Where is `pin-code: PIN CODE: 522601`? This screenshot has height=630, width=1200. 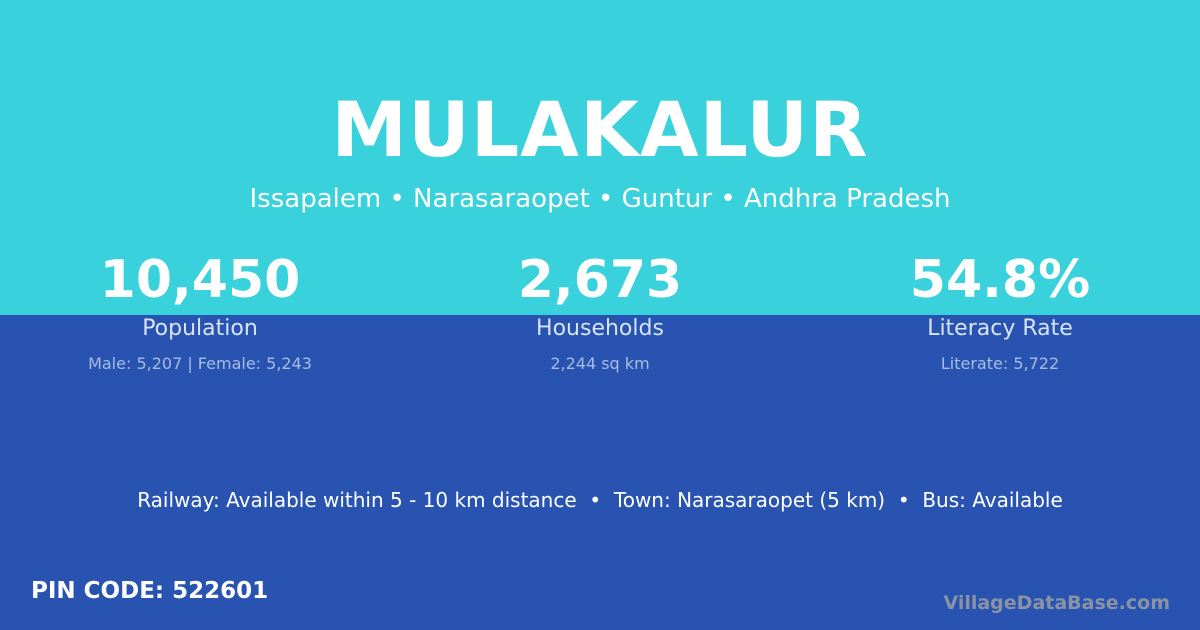 pin-code: PIN CODE: 522601 is located at coordinates (150, 591).